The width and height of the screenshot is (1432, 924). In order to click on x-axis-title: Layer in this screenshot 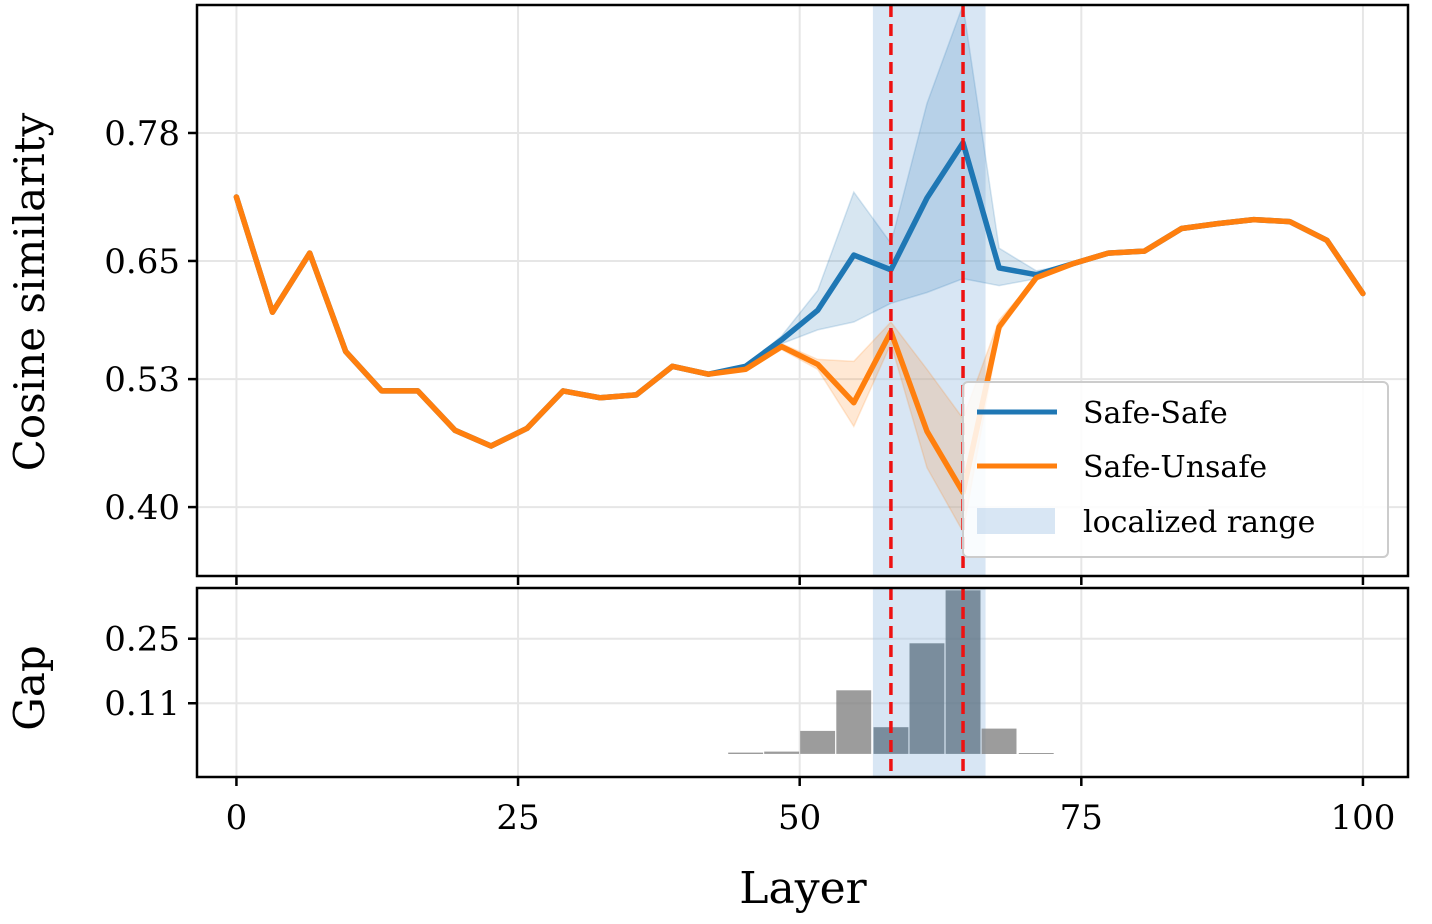, I will do `click(803, 888)`.